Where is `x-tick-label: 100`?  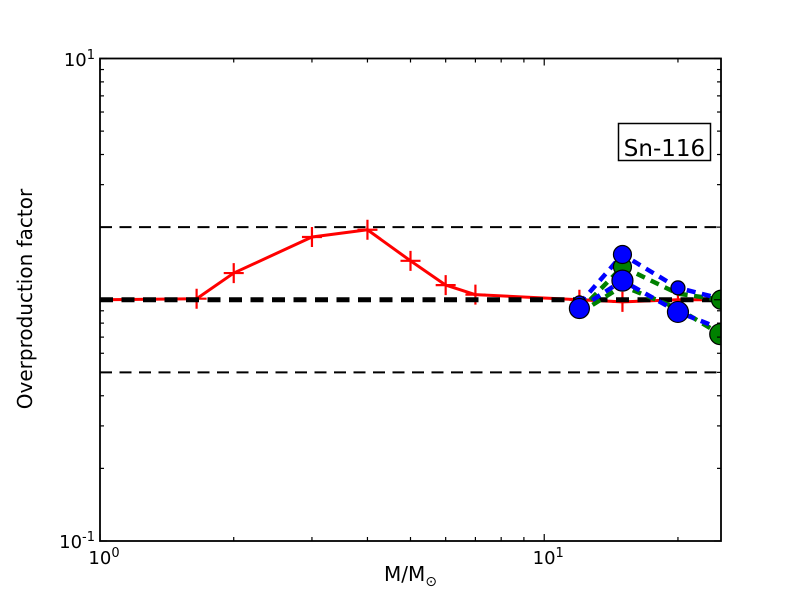 x-tick-label: 100 is located at coordinates (103, 557).